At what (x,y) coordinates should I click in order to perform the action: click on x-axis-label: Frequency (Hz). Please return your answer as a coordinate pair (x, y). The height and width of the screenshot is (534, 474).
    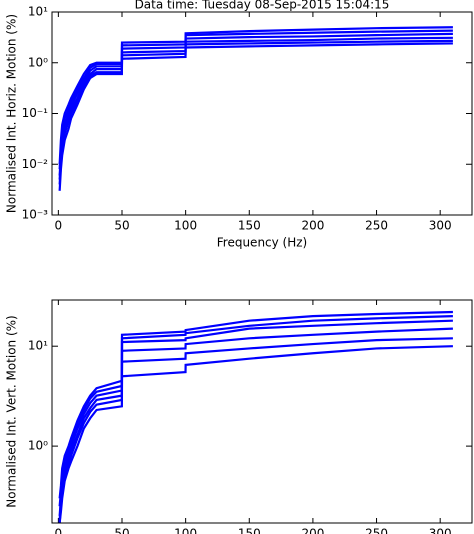
    Looking at the image, I should click on (262, 243).